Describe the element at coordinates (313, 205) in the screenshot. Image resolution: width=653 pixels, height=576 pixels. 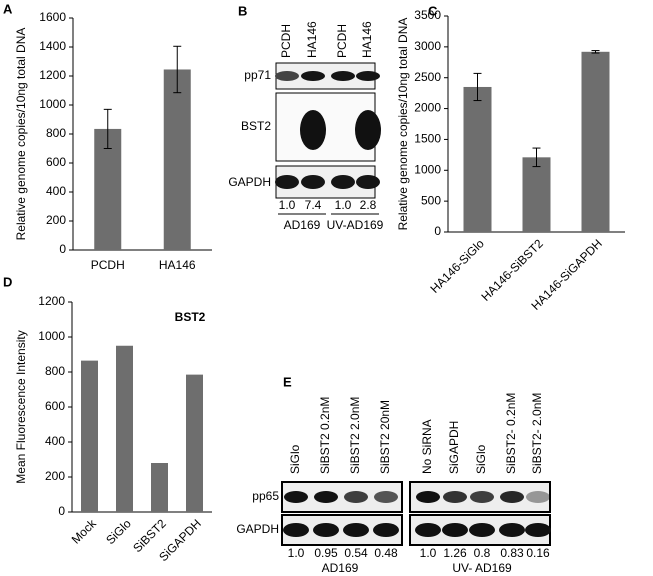
I see `quantity: 7.4` at that location.